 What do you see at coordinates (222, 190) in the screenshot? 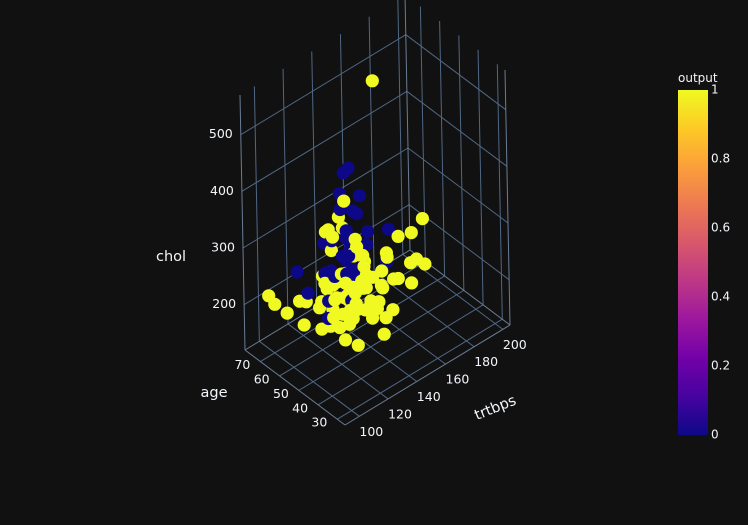
I see `z-tick-label: 400` at bounding box center [222, 190].